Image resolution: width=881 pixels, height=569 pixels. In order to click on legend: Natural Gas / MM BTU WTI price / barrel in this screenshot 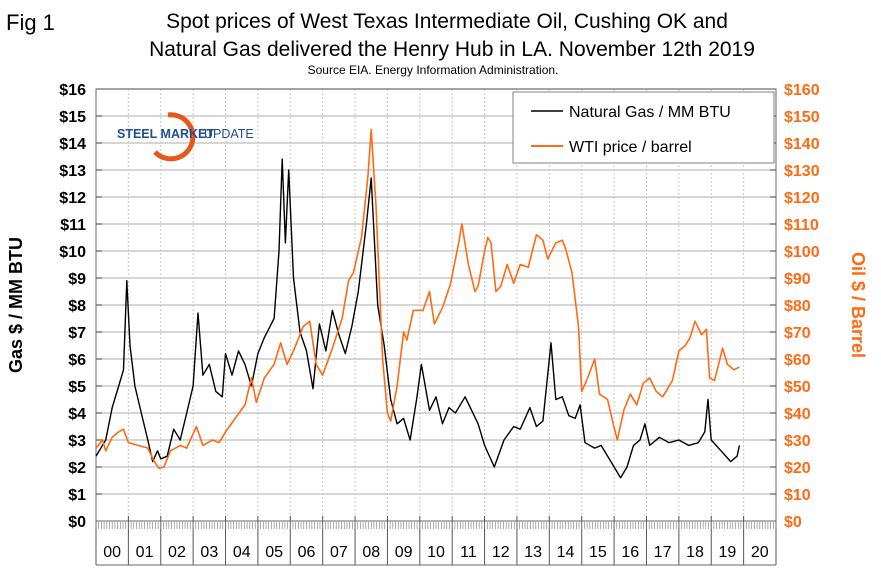, I will do `click(643, 127)`.